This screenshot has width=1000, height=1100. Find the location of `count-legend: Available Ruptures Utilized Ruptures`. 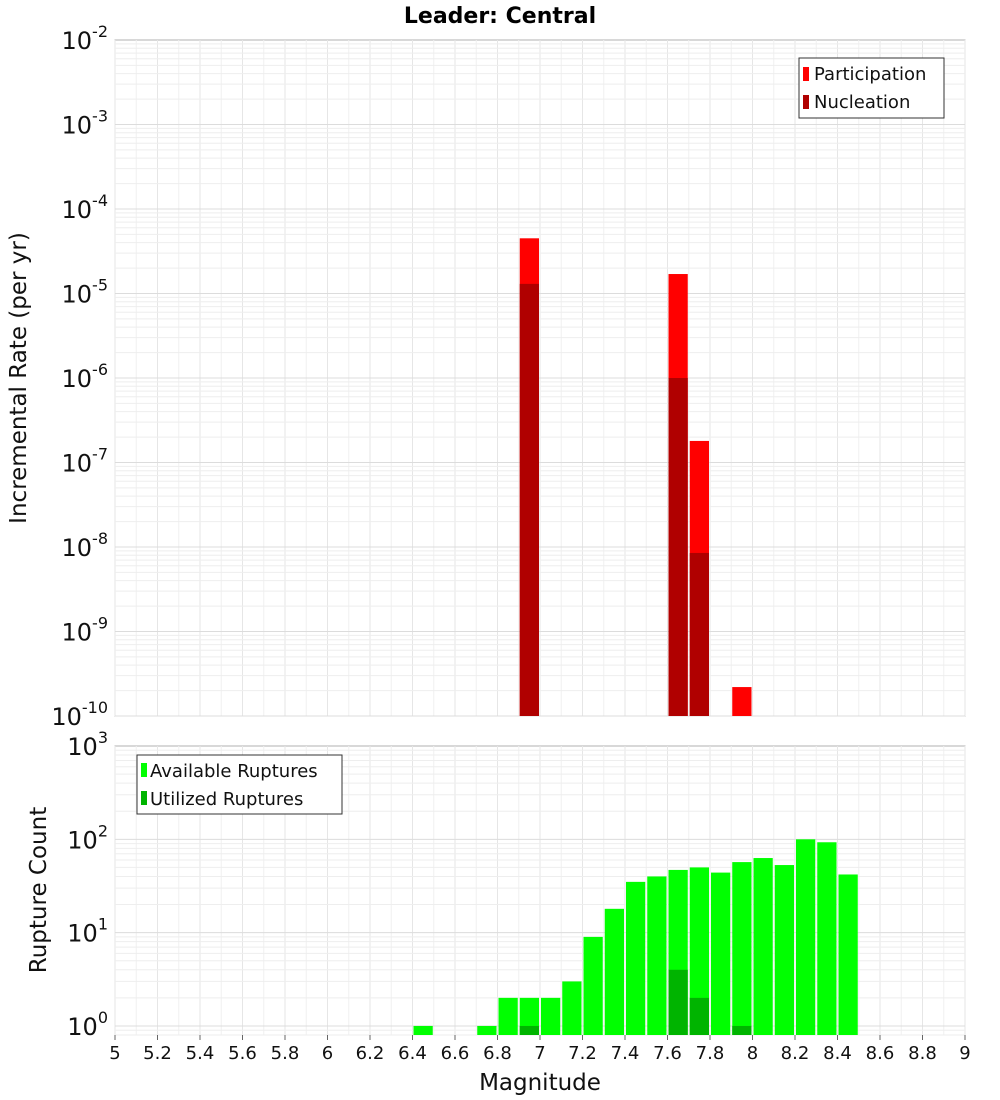

count-legend: Available Ruptures Utilized Ruptures is located at coordinates (239, 784).